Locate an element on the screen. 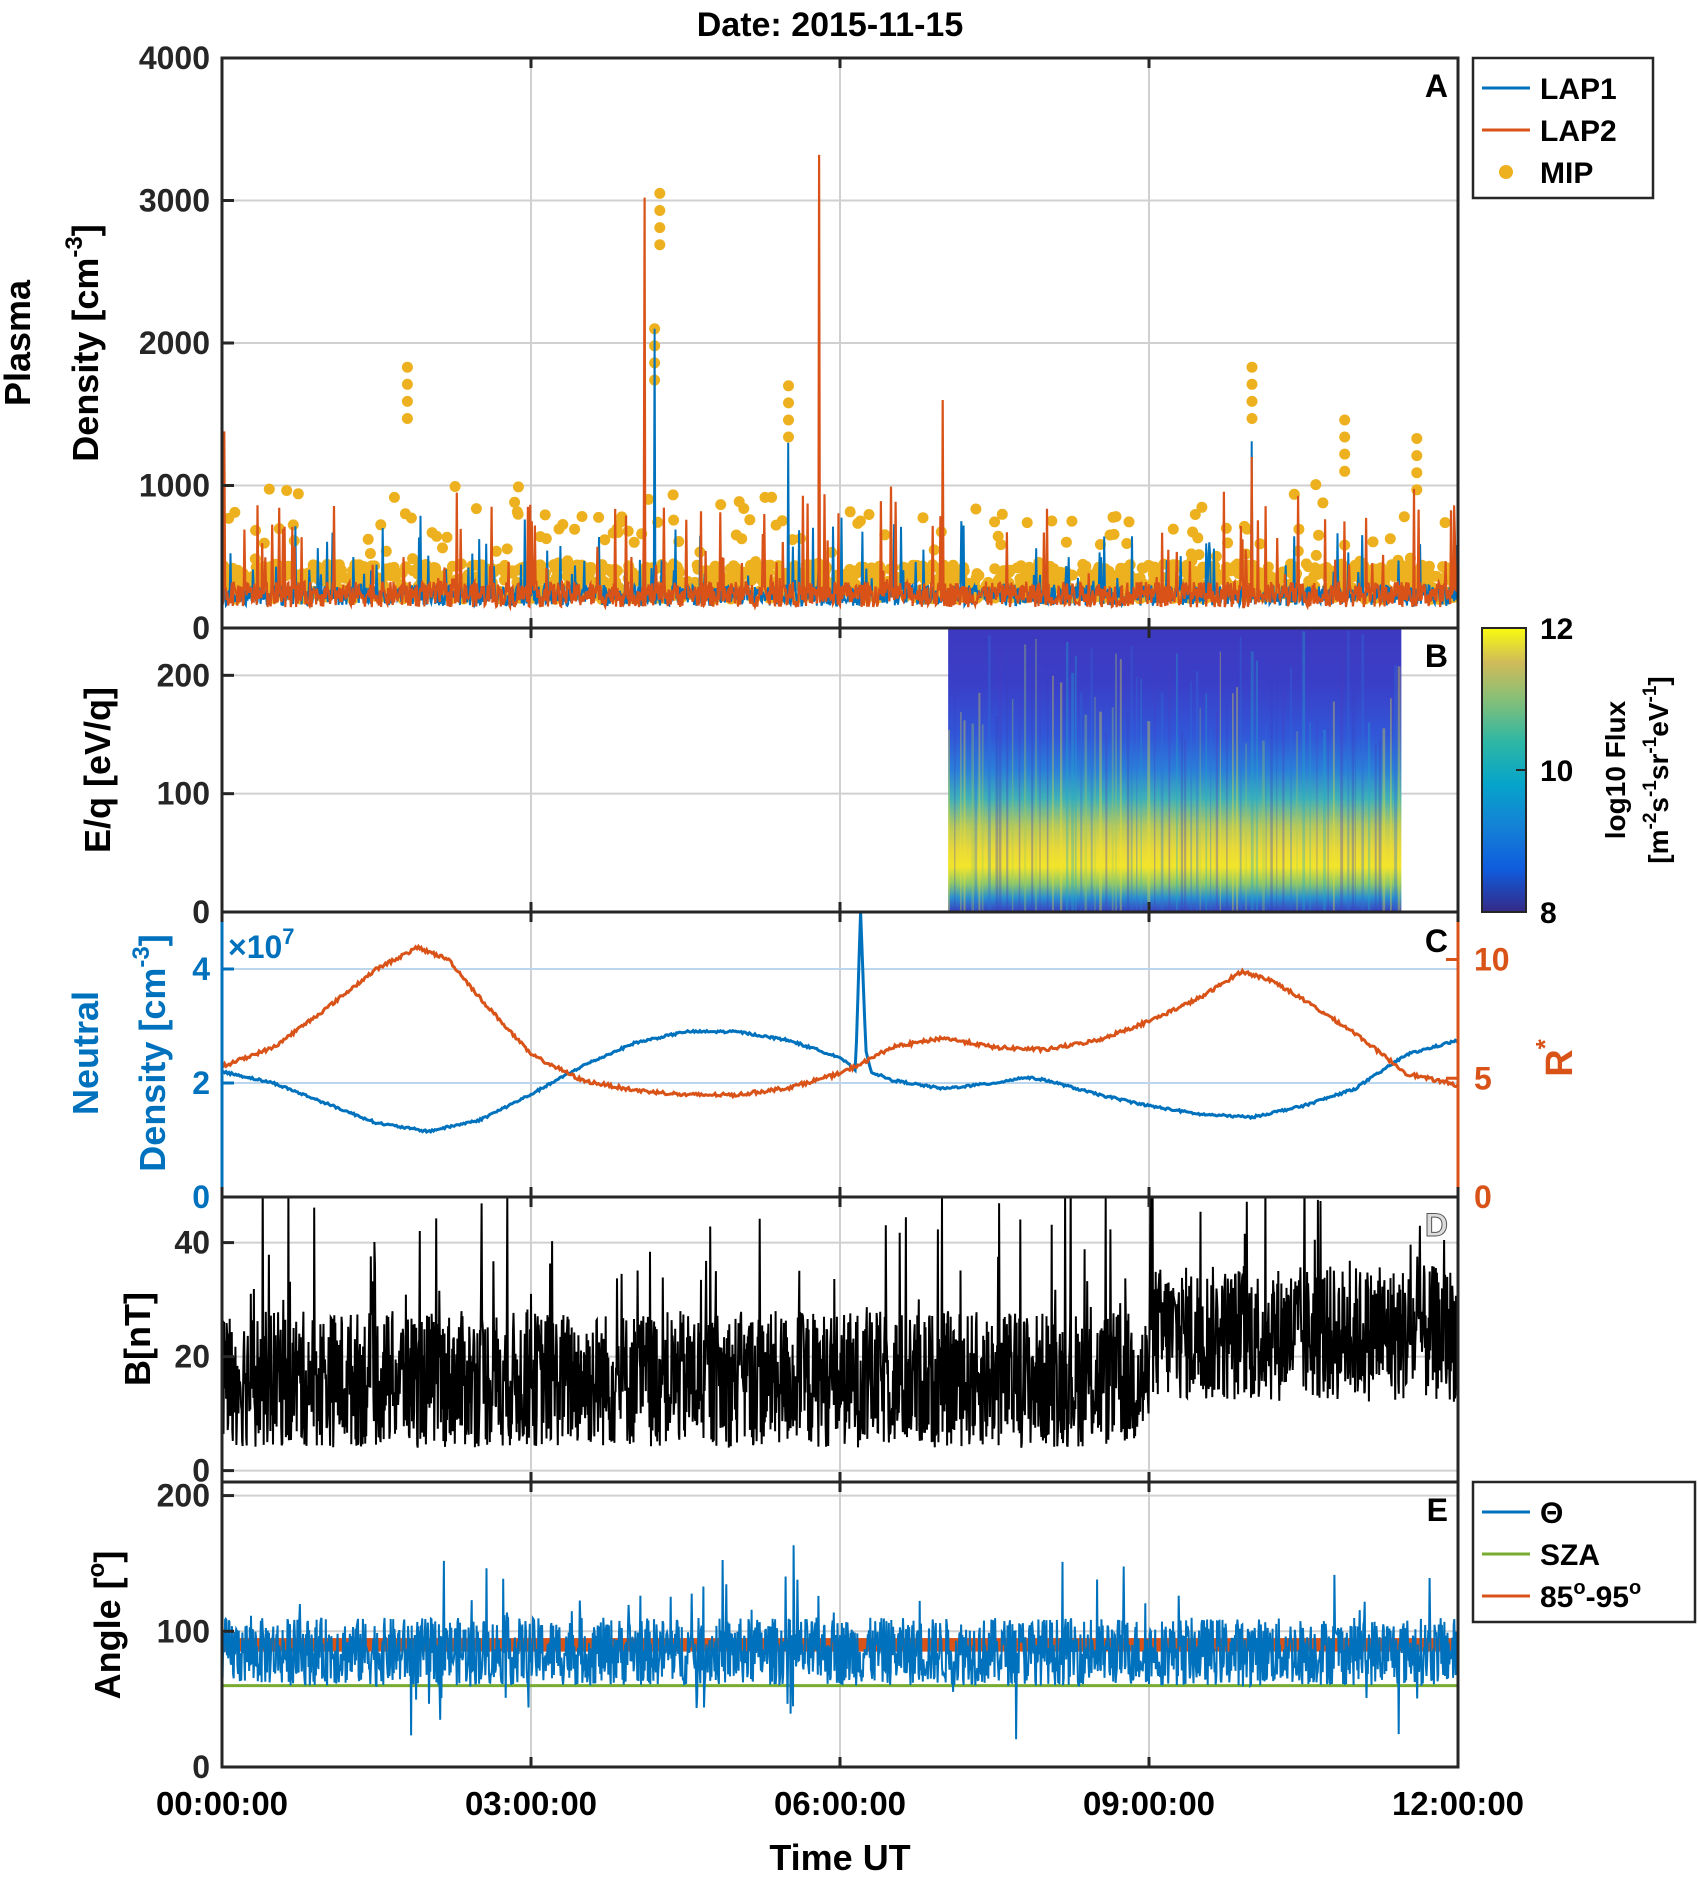 The image size is (1698, 1878). legend-band-label: 85o-95o is located at coordinates (1590, 1595).